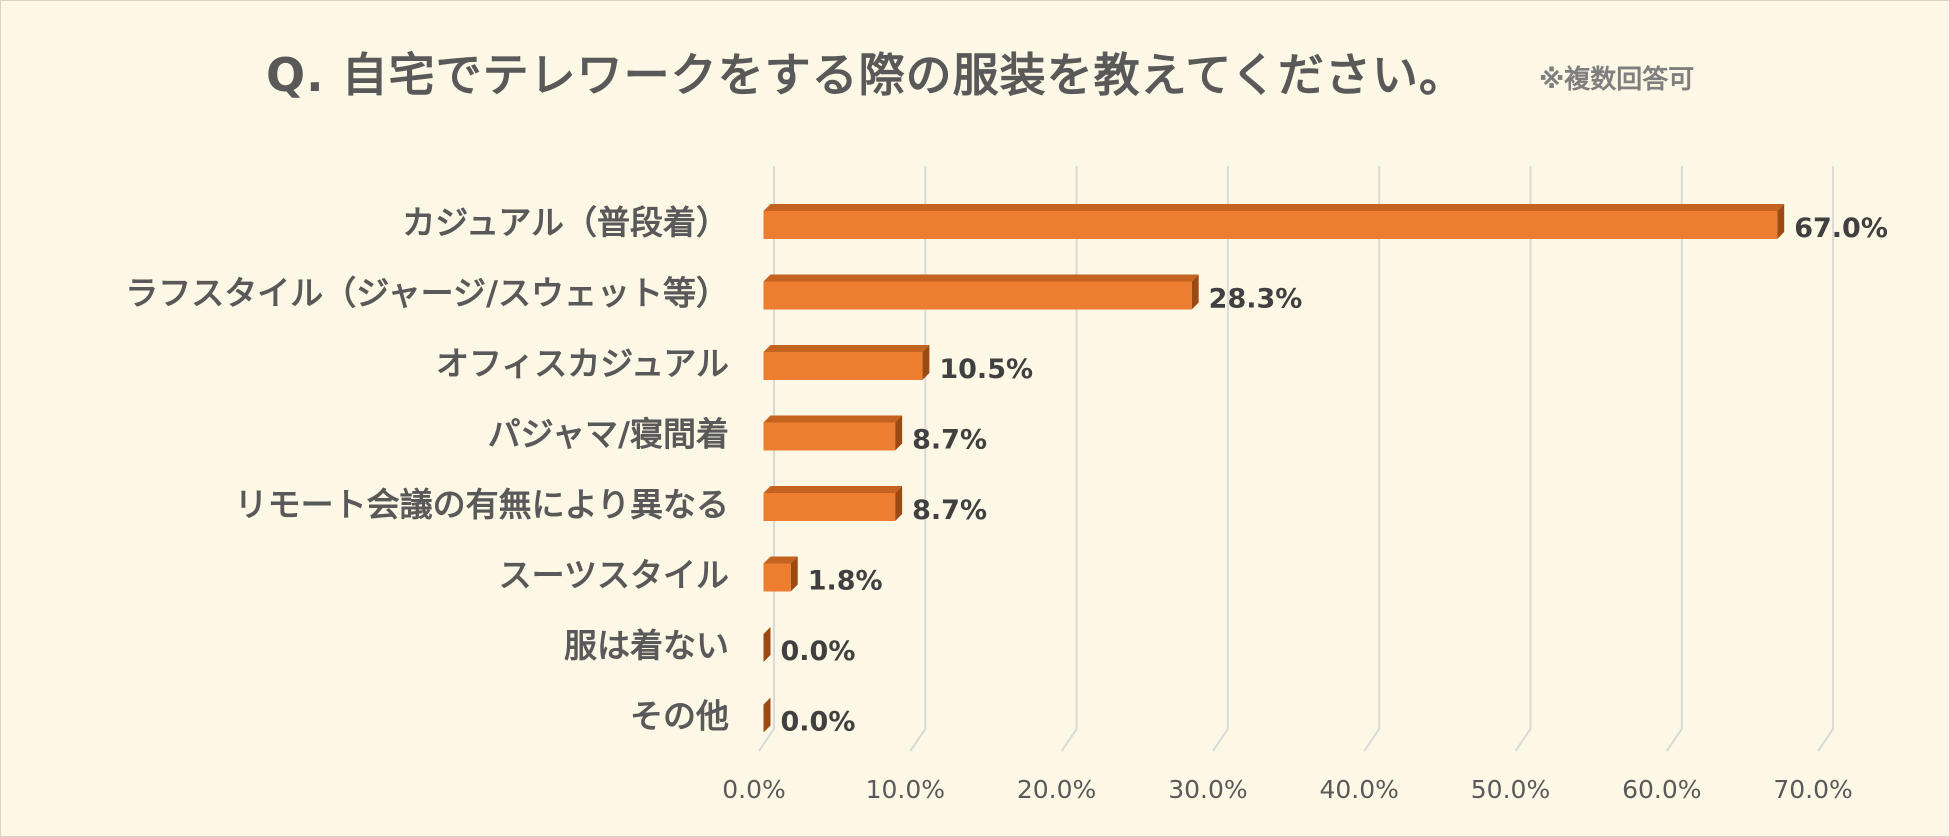  Describe the element at coordinates (614, 575) in the screenshot. I see `category-label: スーツスタイル` at that location.